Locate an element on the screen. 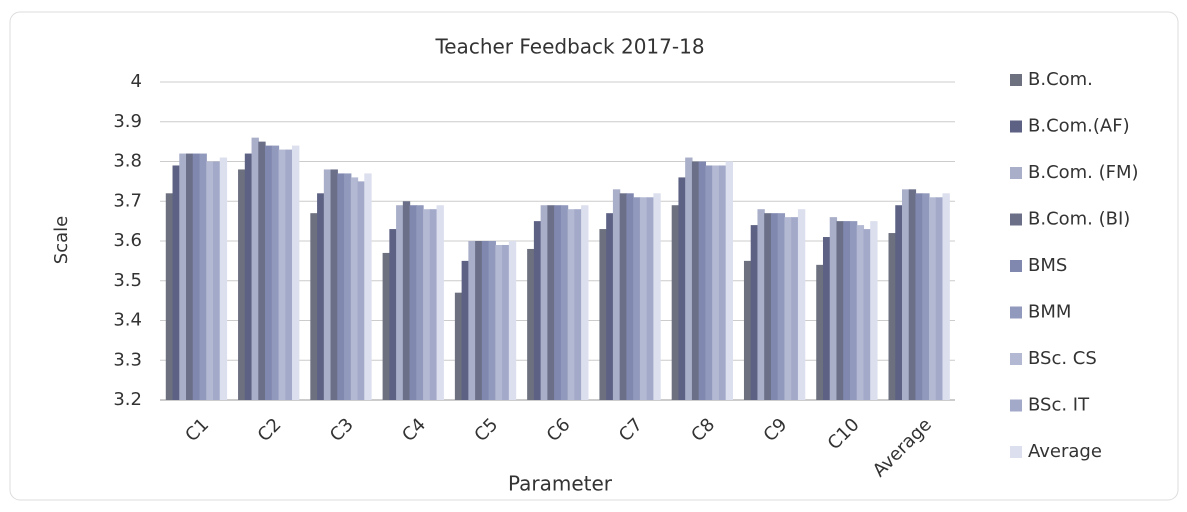 The image size is (1187, 512). legend-label: BSc. CS is located at coordinates (1062, 358).